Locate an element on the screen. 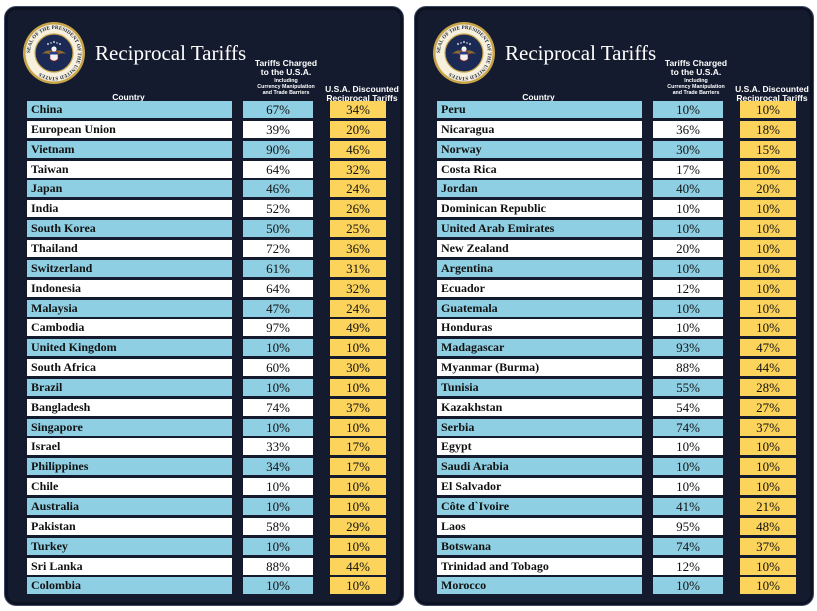  charged-sub-line-3: and Trade Barriers is located at coordinates (696, 93).